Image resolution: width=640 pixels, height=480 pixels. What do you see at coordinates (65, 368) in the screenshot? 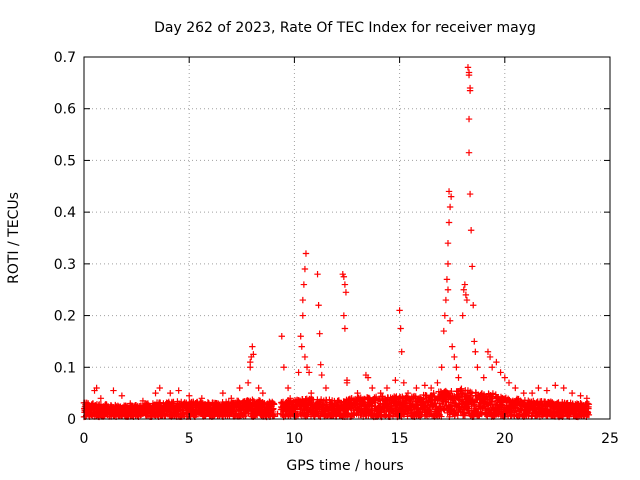
I see `y-tick-label: 0.1` at bounding box center [65, 368].